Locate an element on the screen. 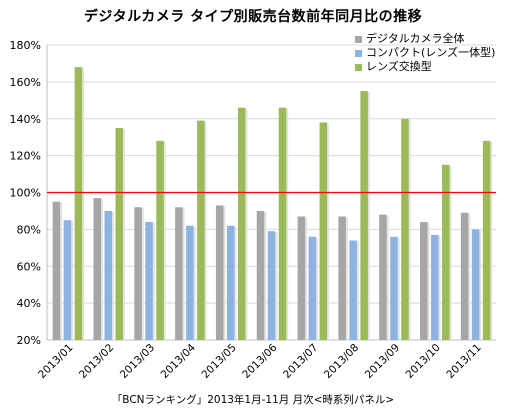 The height and width of the screenshot is (412, 506). y-tick-label: 140% is located at coordinates (25, 119).